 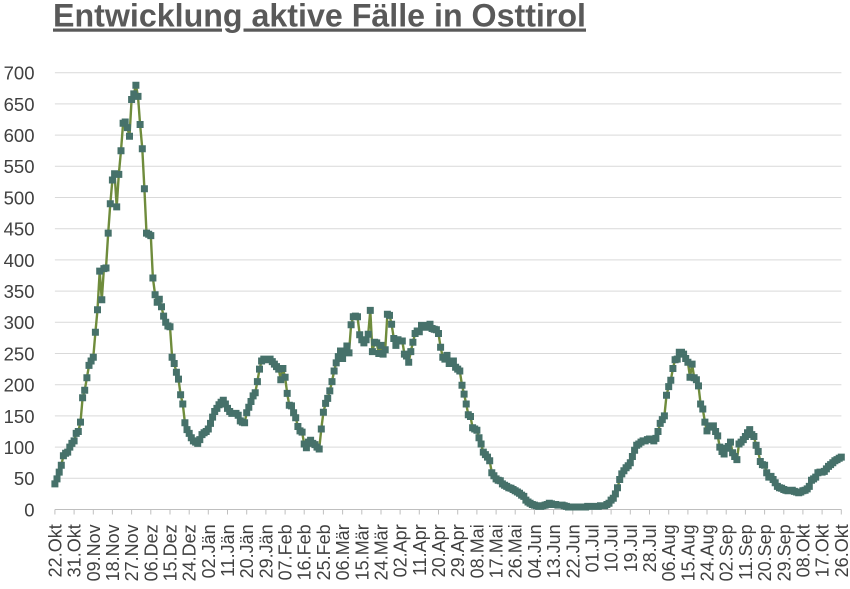 I want to click on svg-text: 11.Apr, so click(x=420, y=550).